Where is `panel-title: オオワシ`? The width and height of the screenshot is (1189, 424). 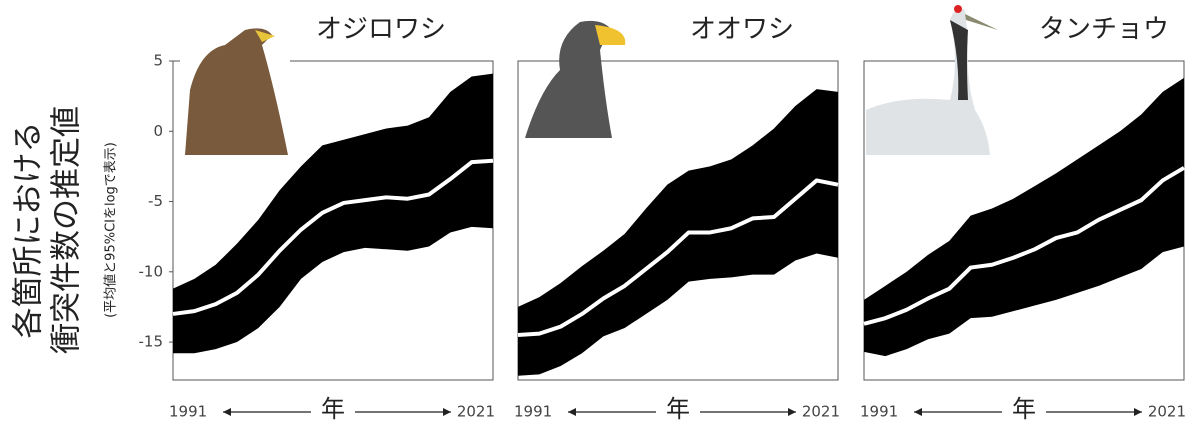
panel-title: オオワシ is located at coordinates (742, 30).